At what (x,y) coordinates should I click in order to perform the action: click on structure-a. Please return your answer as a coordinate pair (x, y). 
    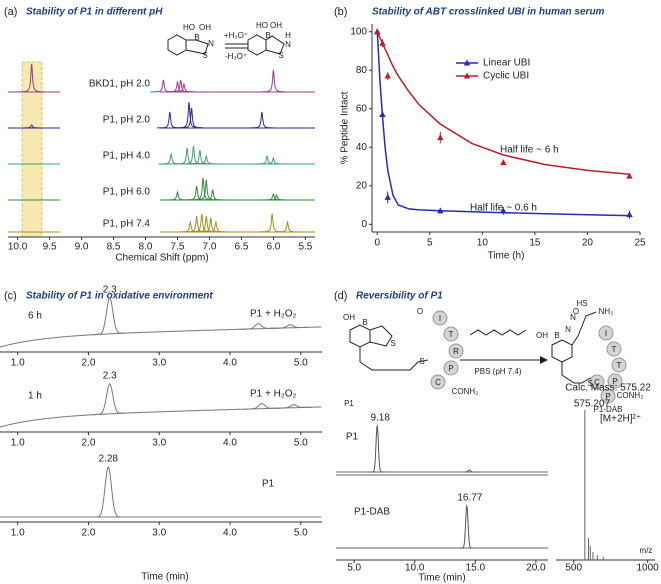
    Looking at the image, I should click on (226, 45).